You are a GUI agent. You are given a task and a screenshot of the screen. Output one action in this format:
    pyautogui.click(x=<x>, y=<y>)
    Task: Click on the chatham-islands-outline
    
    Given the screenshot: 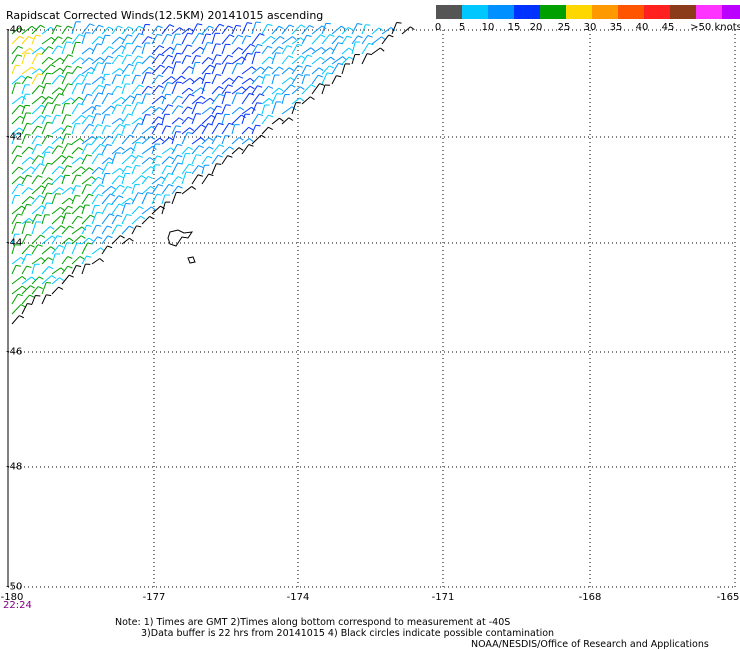 What is the action you would take?
    pyautogui.click(x=181, y=246)
    